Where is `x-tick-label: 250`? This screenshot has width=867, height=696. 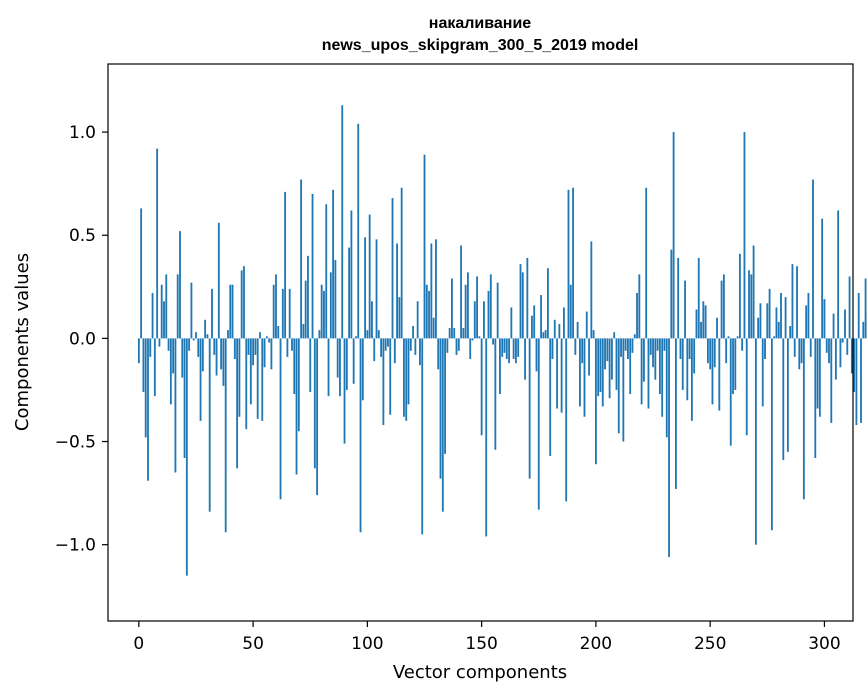
x-tick-label: 250 is located at coordinates (710, 644).